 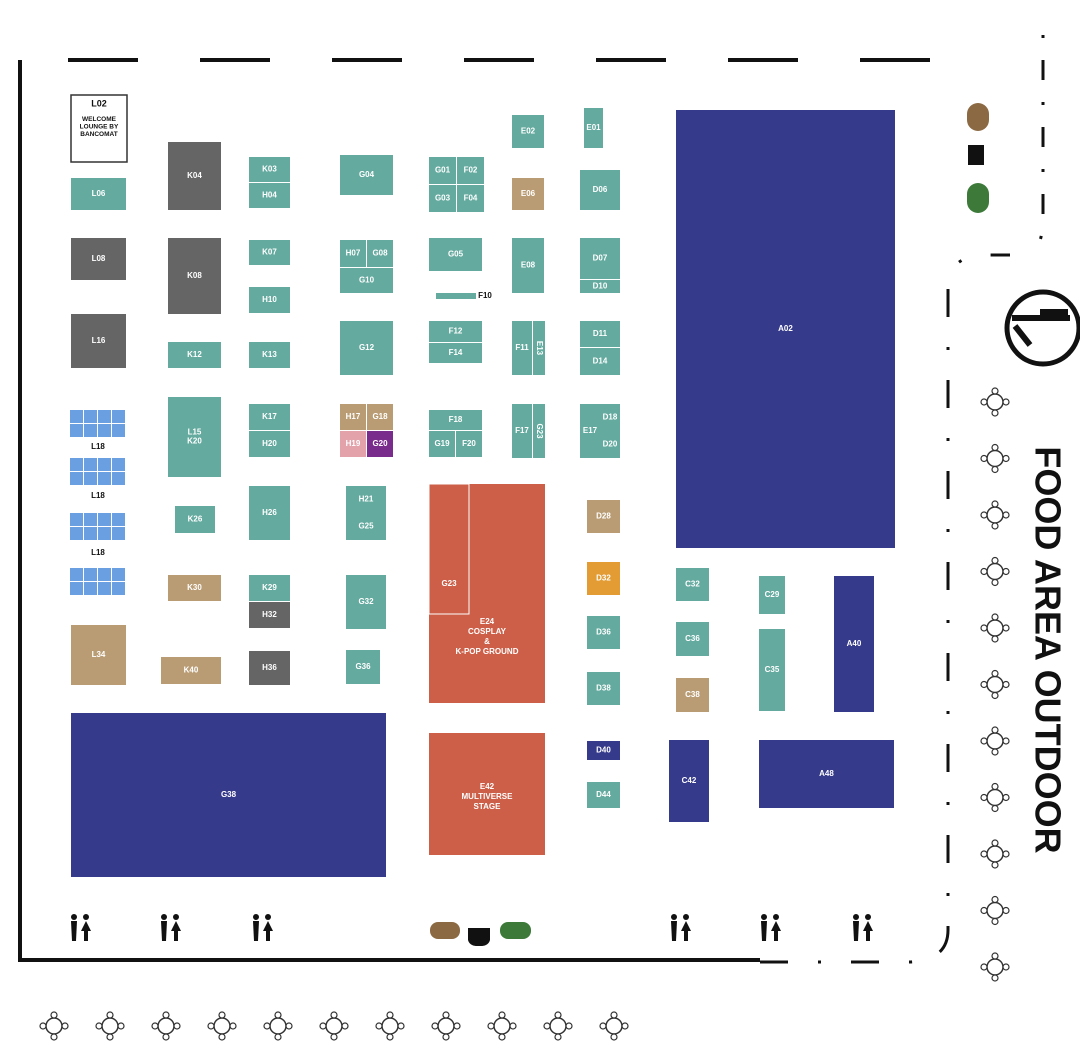 I want to click on booth-label: D18, so click(x=610, y=417).